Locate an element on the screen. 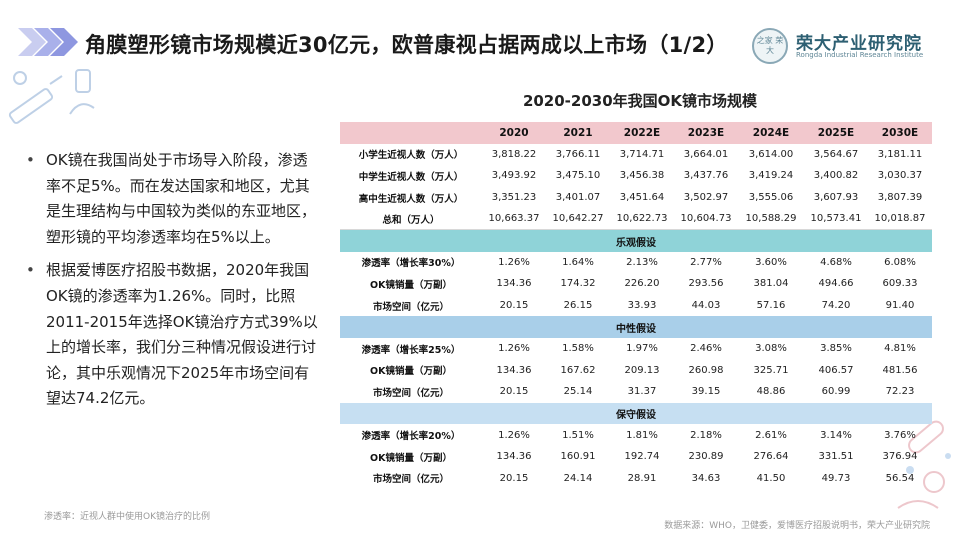  row-label: 渗透率（增长率25%） is located at coordinates (411, 350).